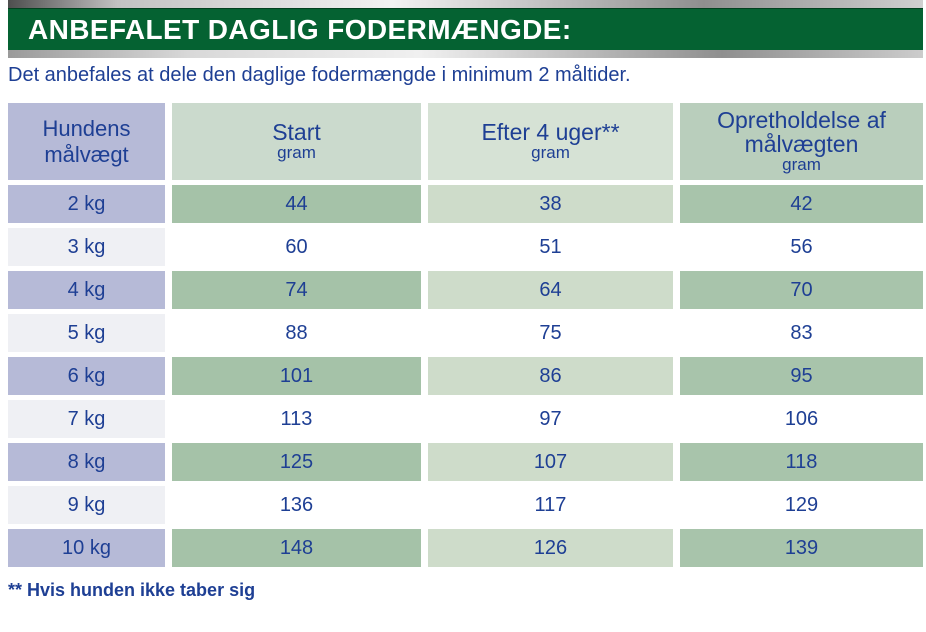 This screenshot has width=926, height=632. I want to click on maintain-cell: 83, so click(801, 333).